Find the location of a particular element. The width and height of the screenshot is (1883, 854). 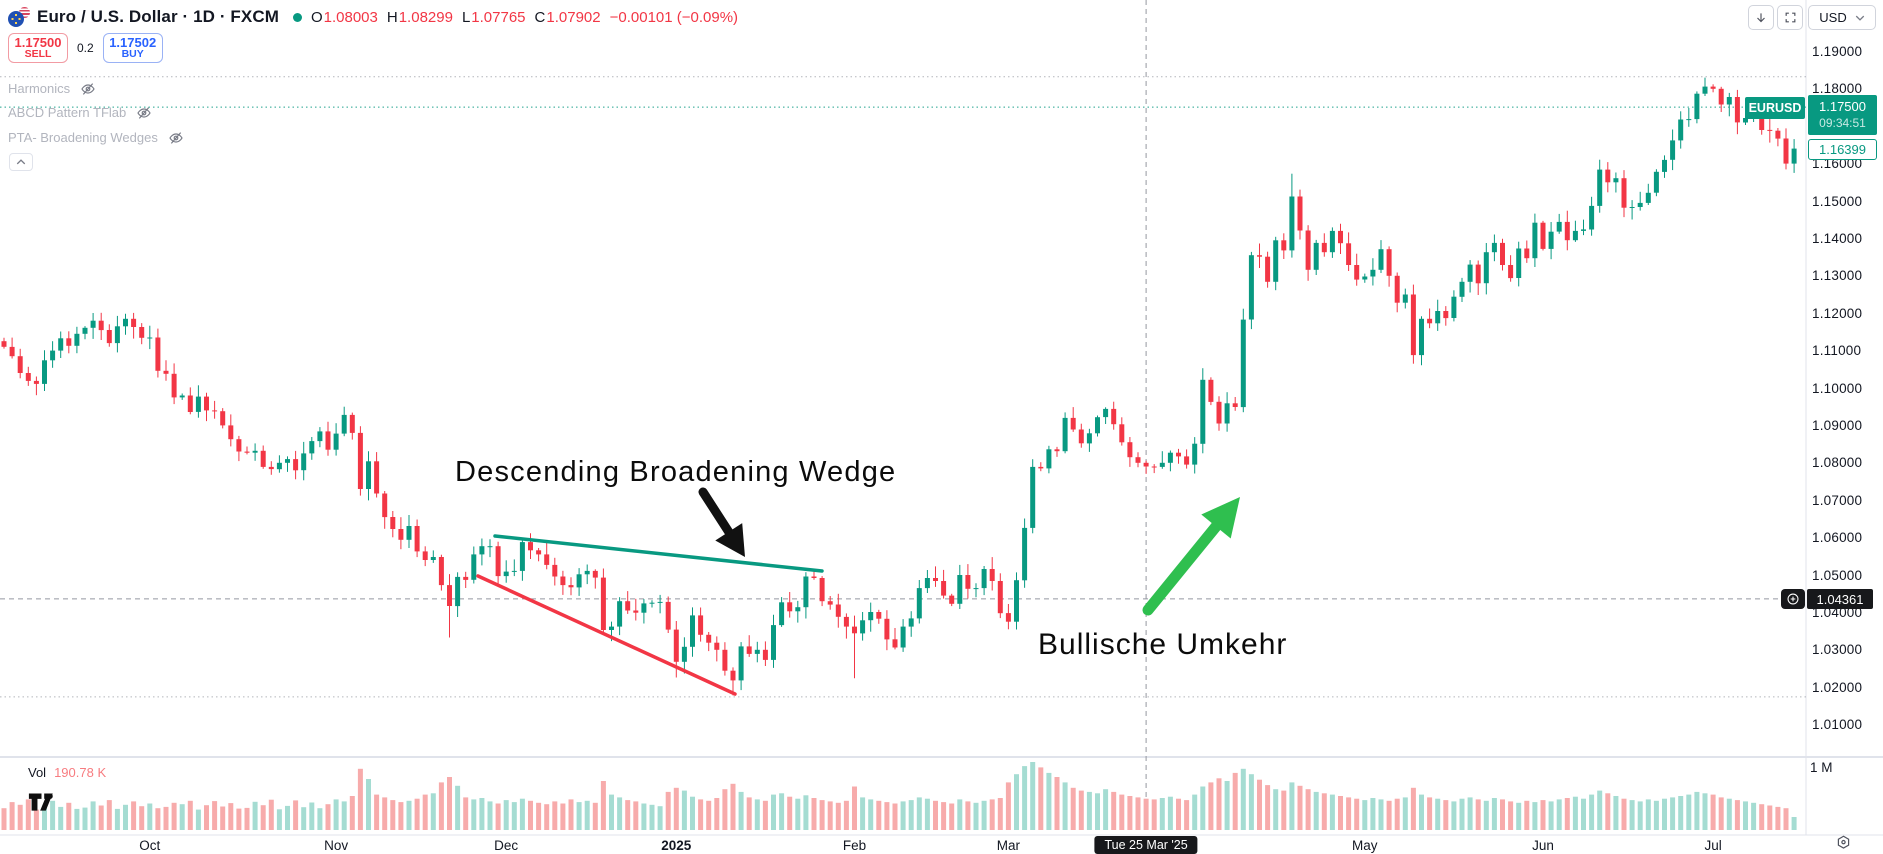

green-annotation-arrow is located at coordinates (1182, 568).